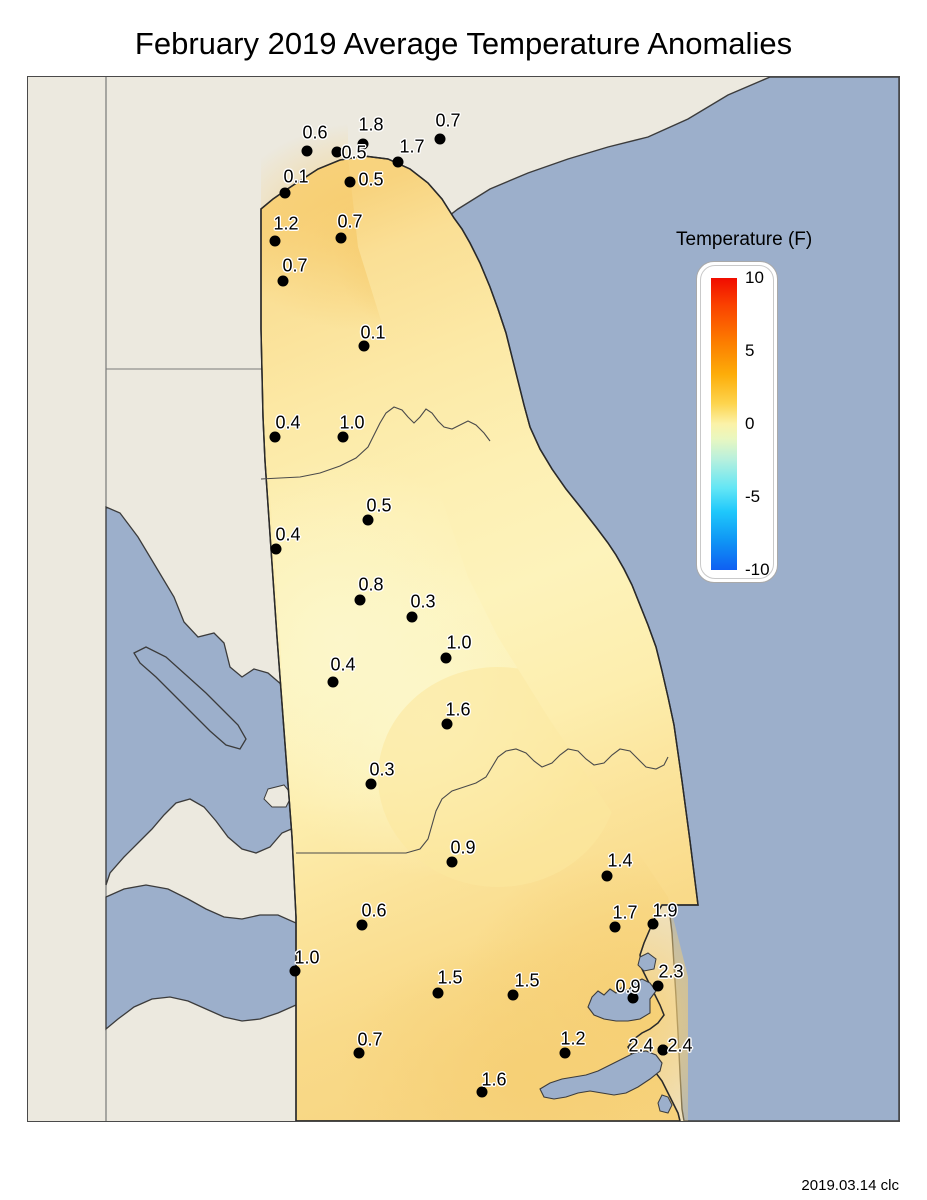  Describe the element at coordinates (671, 971) in the screenshot. I see `station-value-label: 2.3` at that location.